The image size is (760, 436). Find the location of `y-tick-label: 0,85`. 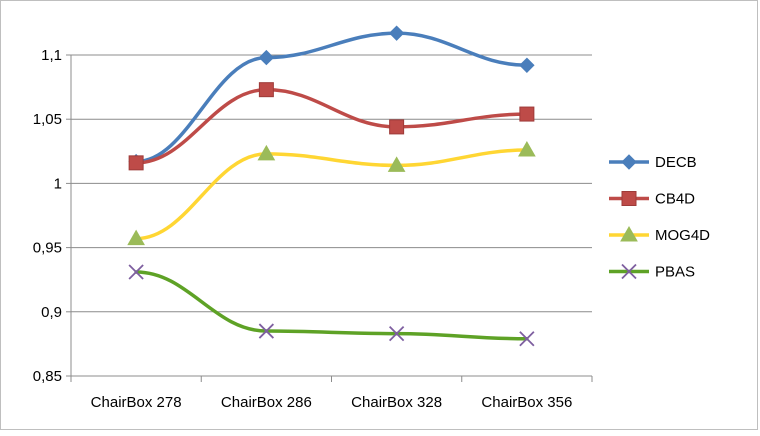

y-tick-label: 0,85 is located at coordinates (47, 376).